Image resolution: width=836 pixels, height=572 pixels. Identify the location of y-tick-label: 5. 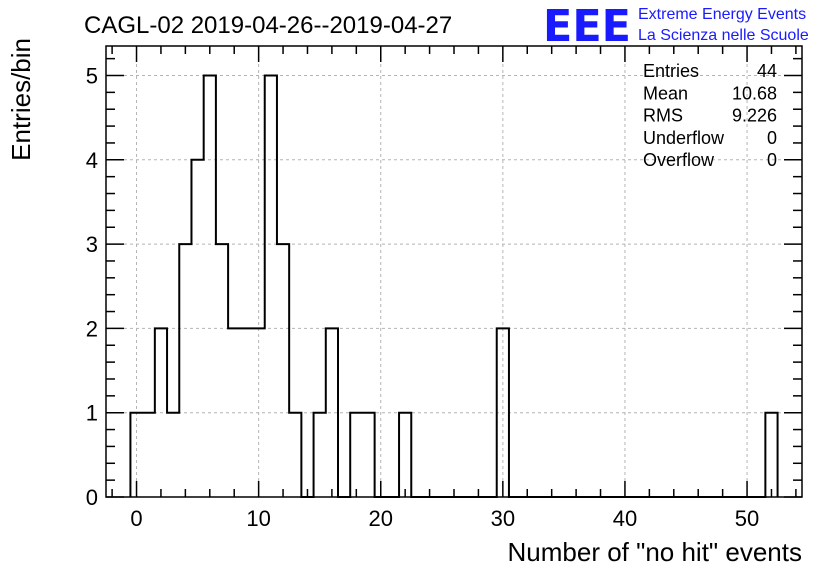
(92, 76).